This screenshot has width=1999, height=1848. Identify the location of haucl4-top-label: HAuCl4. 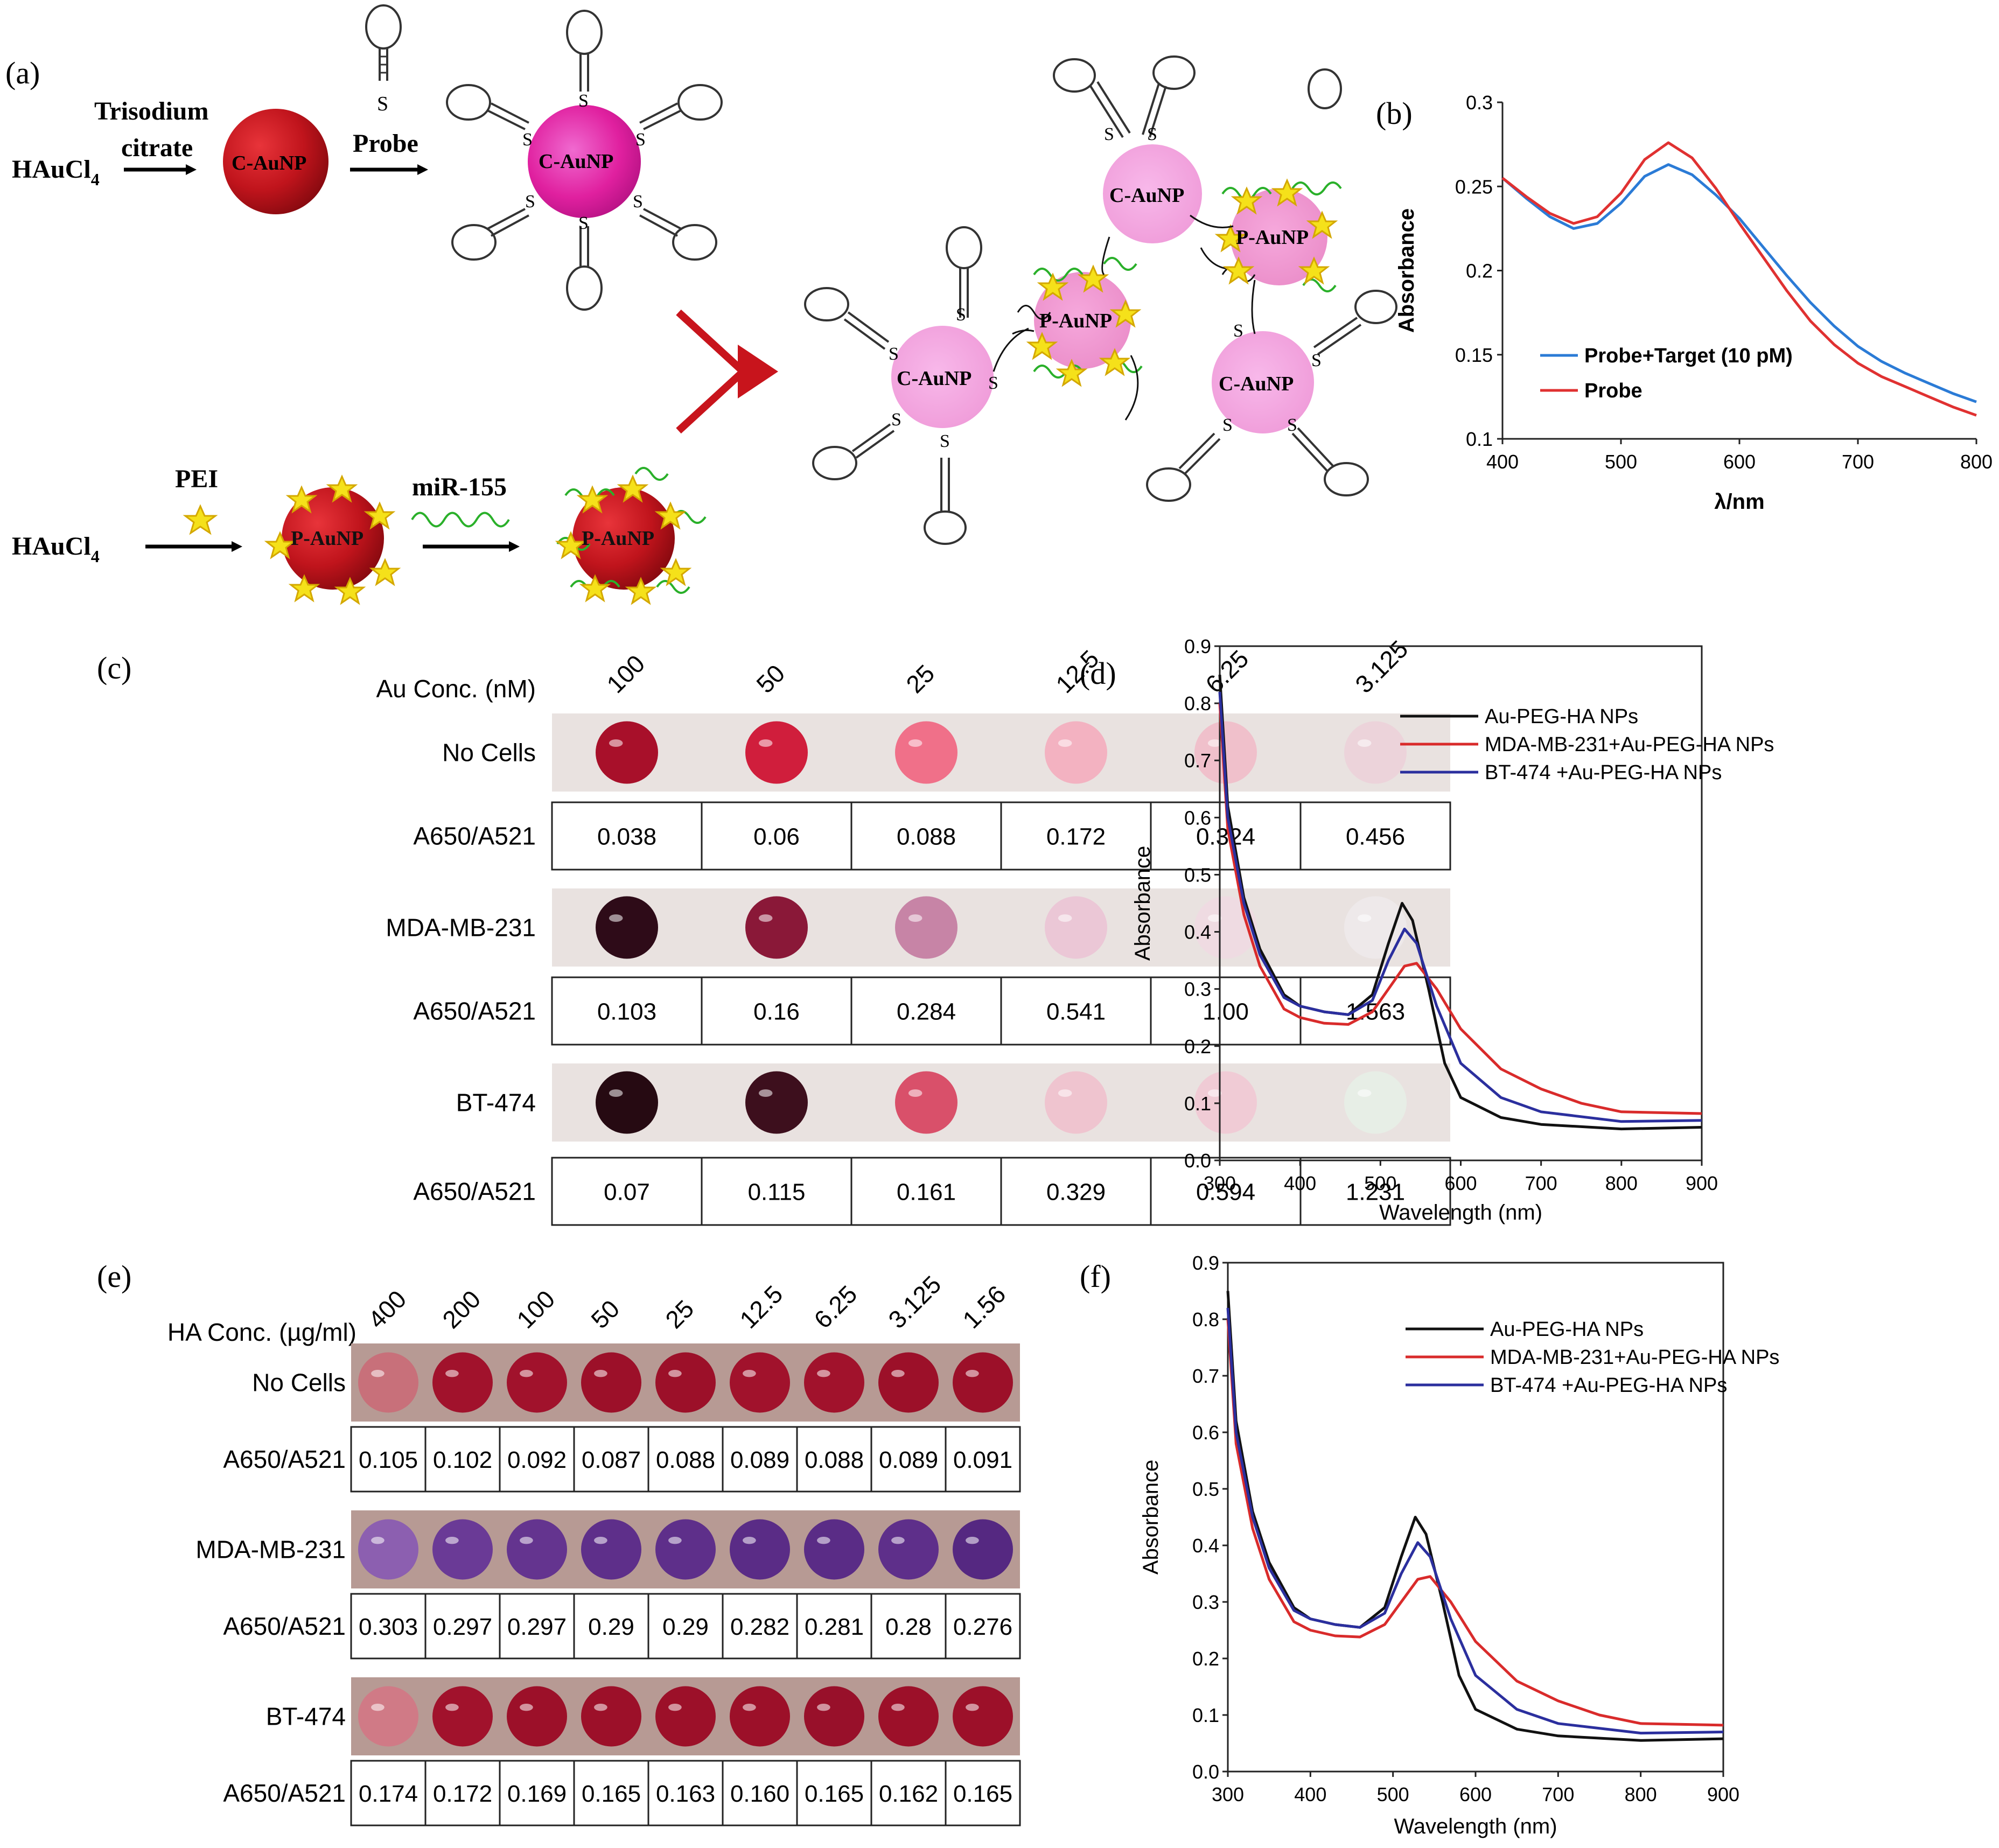
(56, 172).